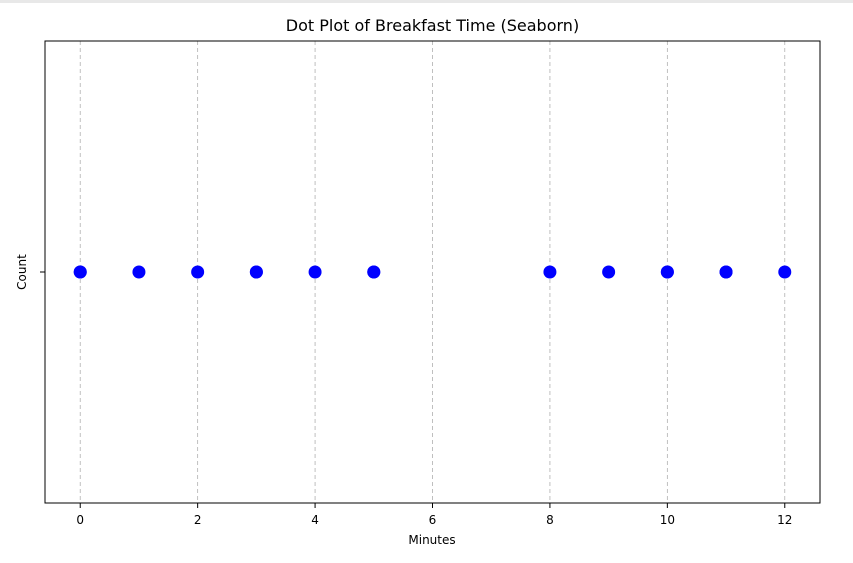 Image resolution: width=853 pixels, height=563 pixels. What do you see at coordinates (431, 540) in the screenshot?
I see `x-axis-label: Minutes` at bounding box center [431, 540].